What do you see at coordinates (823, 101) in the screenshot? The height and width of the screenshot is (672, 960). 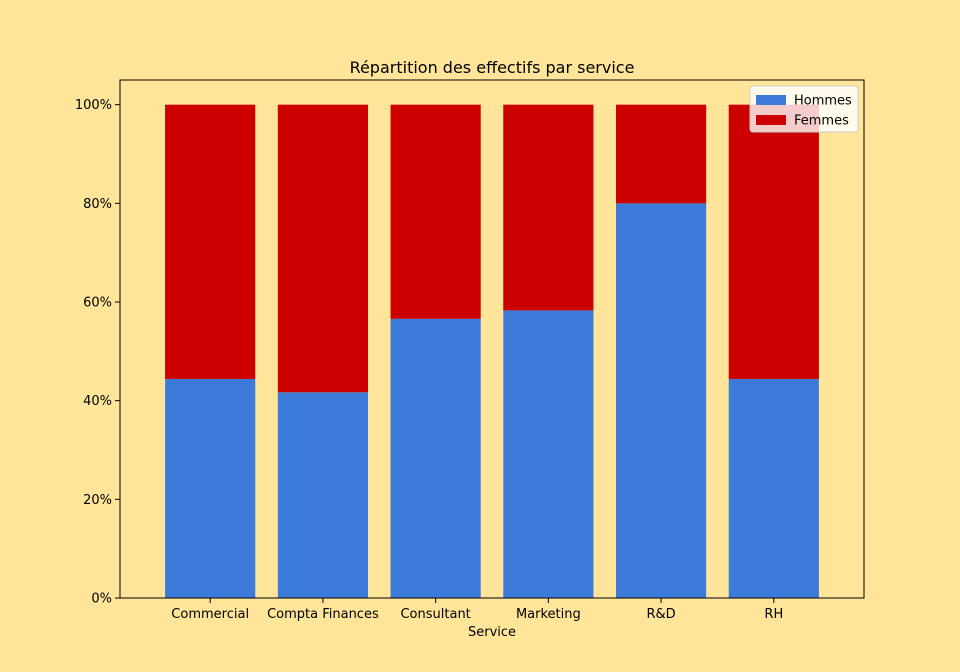 I see `legend-label-hommes: Hommes` at bounding box center [823, 101].